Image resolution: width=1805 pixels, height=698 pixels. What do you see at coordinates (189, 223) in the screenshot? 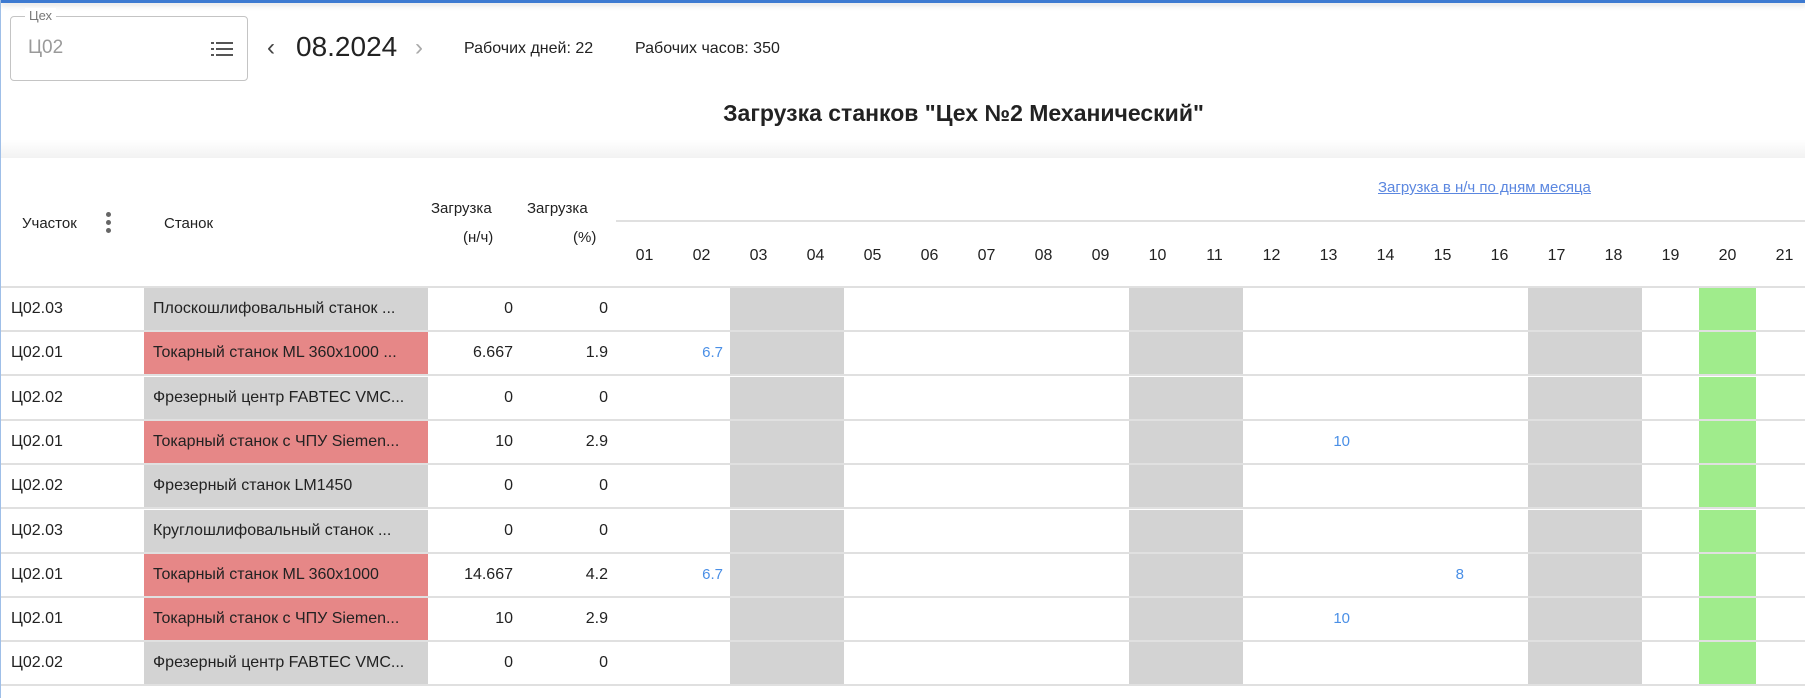
I see `header-machine: Станок` at bounding box center [189, 223].